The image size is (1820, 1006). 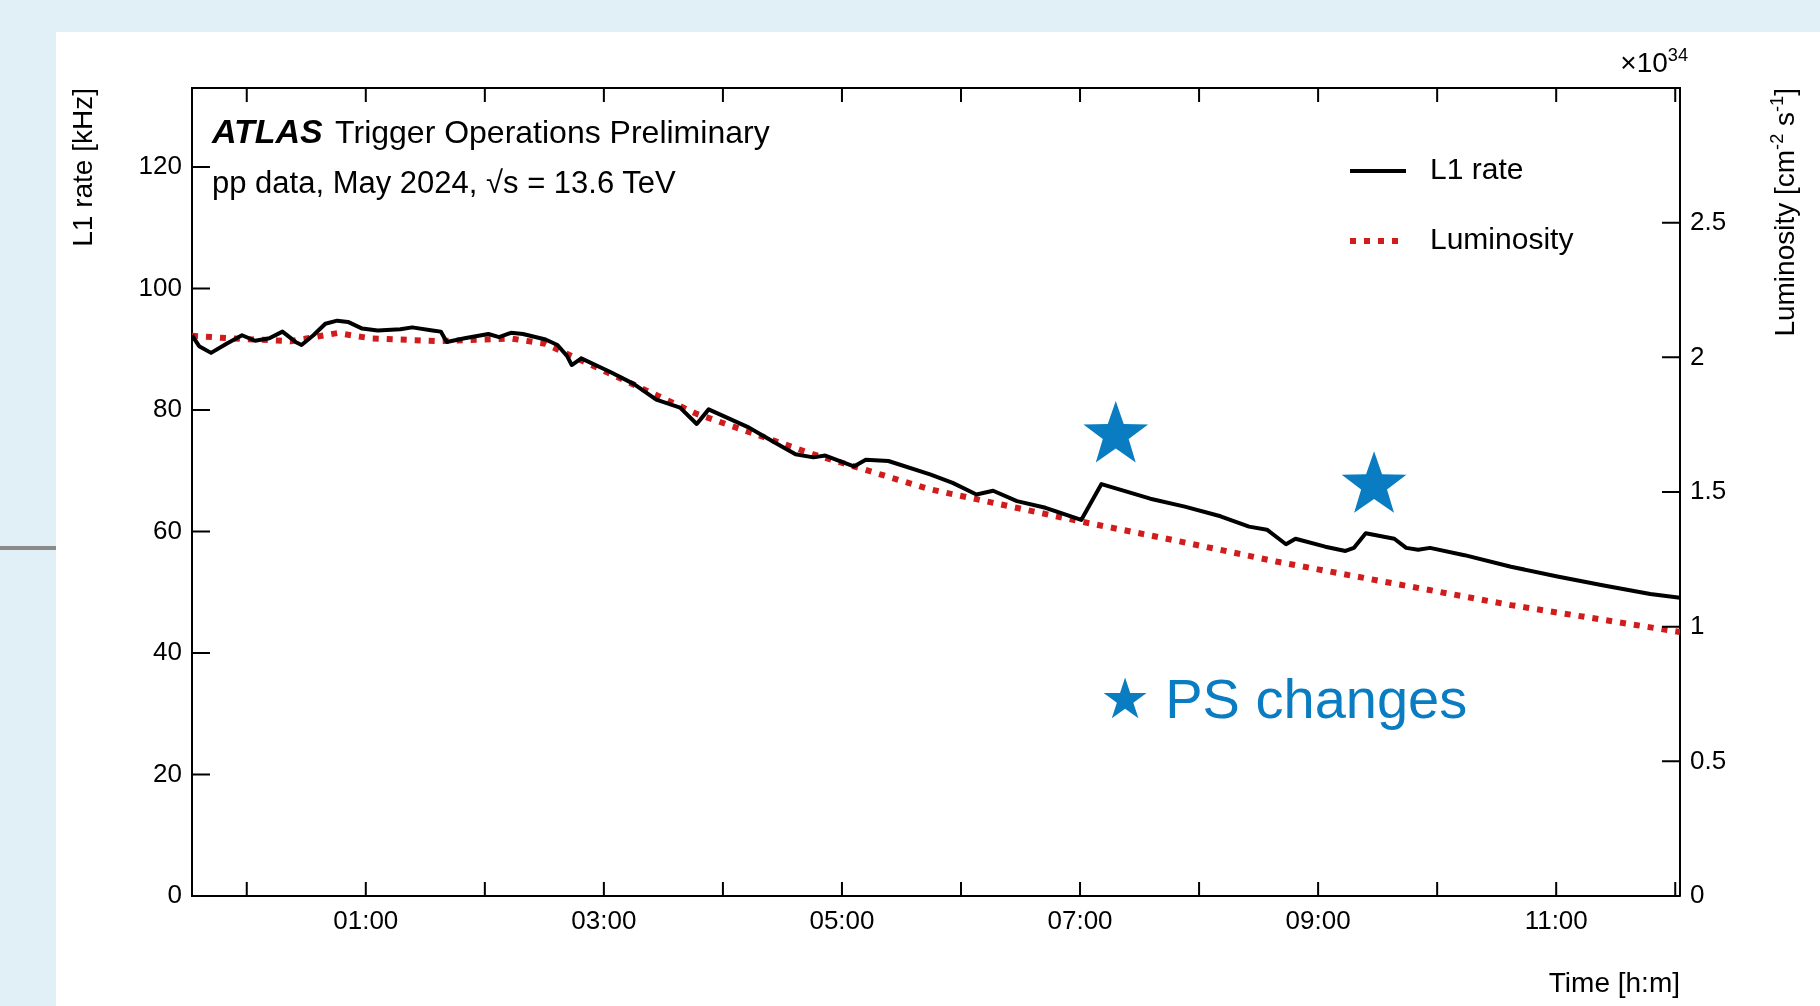 I want to click on y-tick-label: 100, so click(x=160, y=286).